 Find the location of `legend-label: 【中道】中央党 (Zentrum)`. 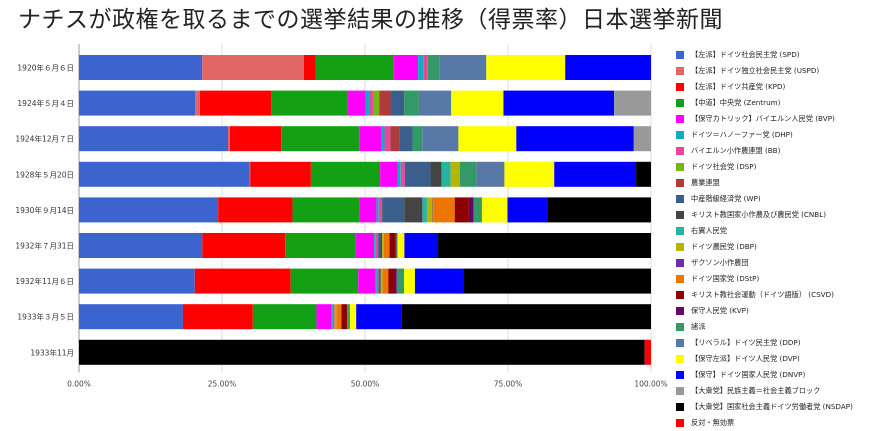

legend-label: 【中道】中央党 (Zentrum) is located at coordinates (735, 103).